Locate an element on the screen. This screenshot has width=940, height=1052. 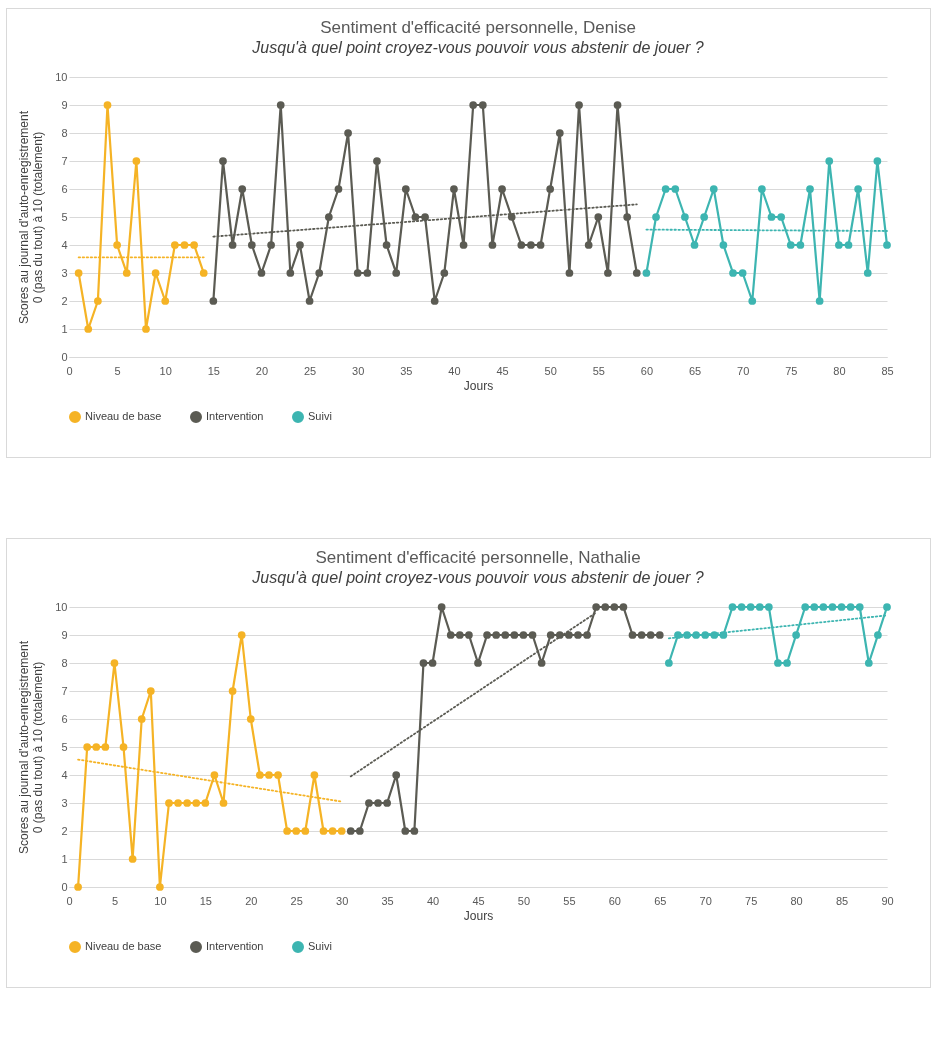
y-tick-label: 6 is located at coordinates (64, 188).